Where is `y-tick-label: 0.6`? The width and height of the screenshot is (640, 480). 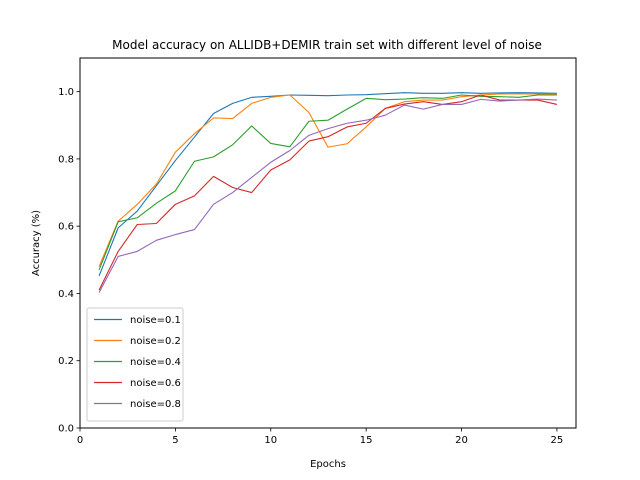
y-tick-label: 0.6 is located at coordinates (66, 227).